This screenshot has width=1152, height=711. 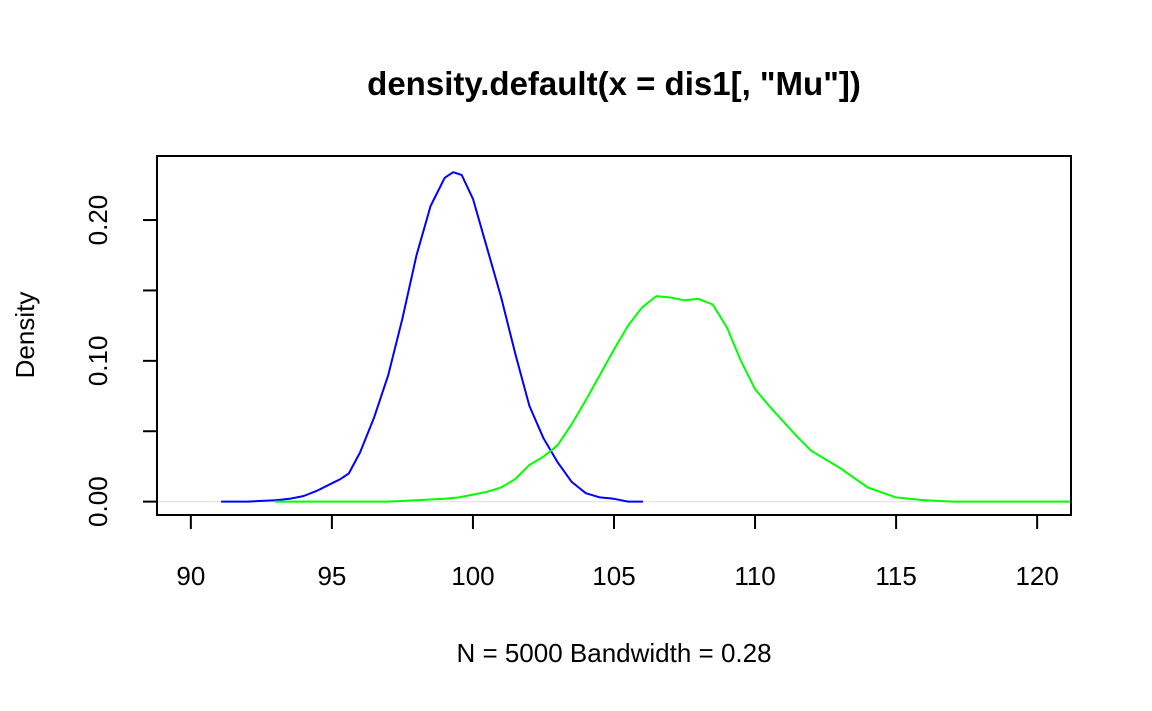 I want to click on x-tick-label: 100, so click(x=472, y=576).